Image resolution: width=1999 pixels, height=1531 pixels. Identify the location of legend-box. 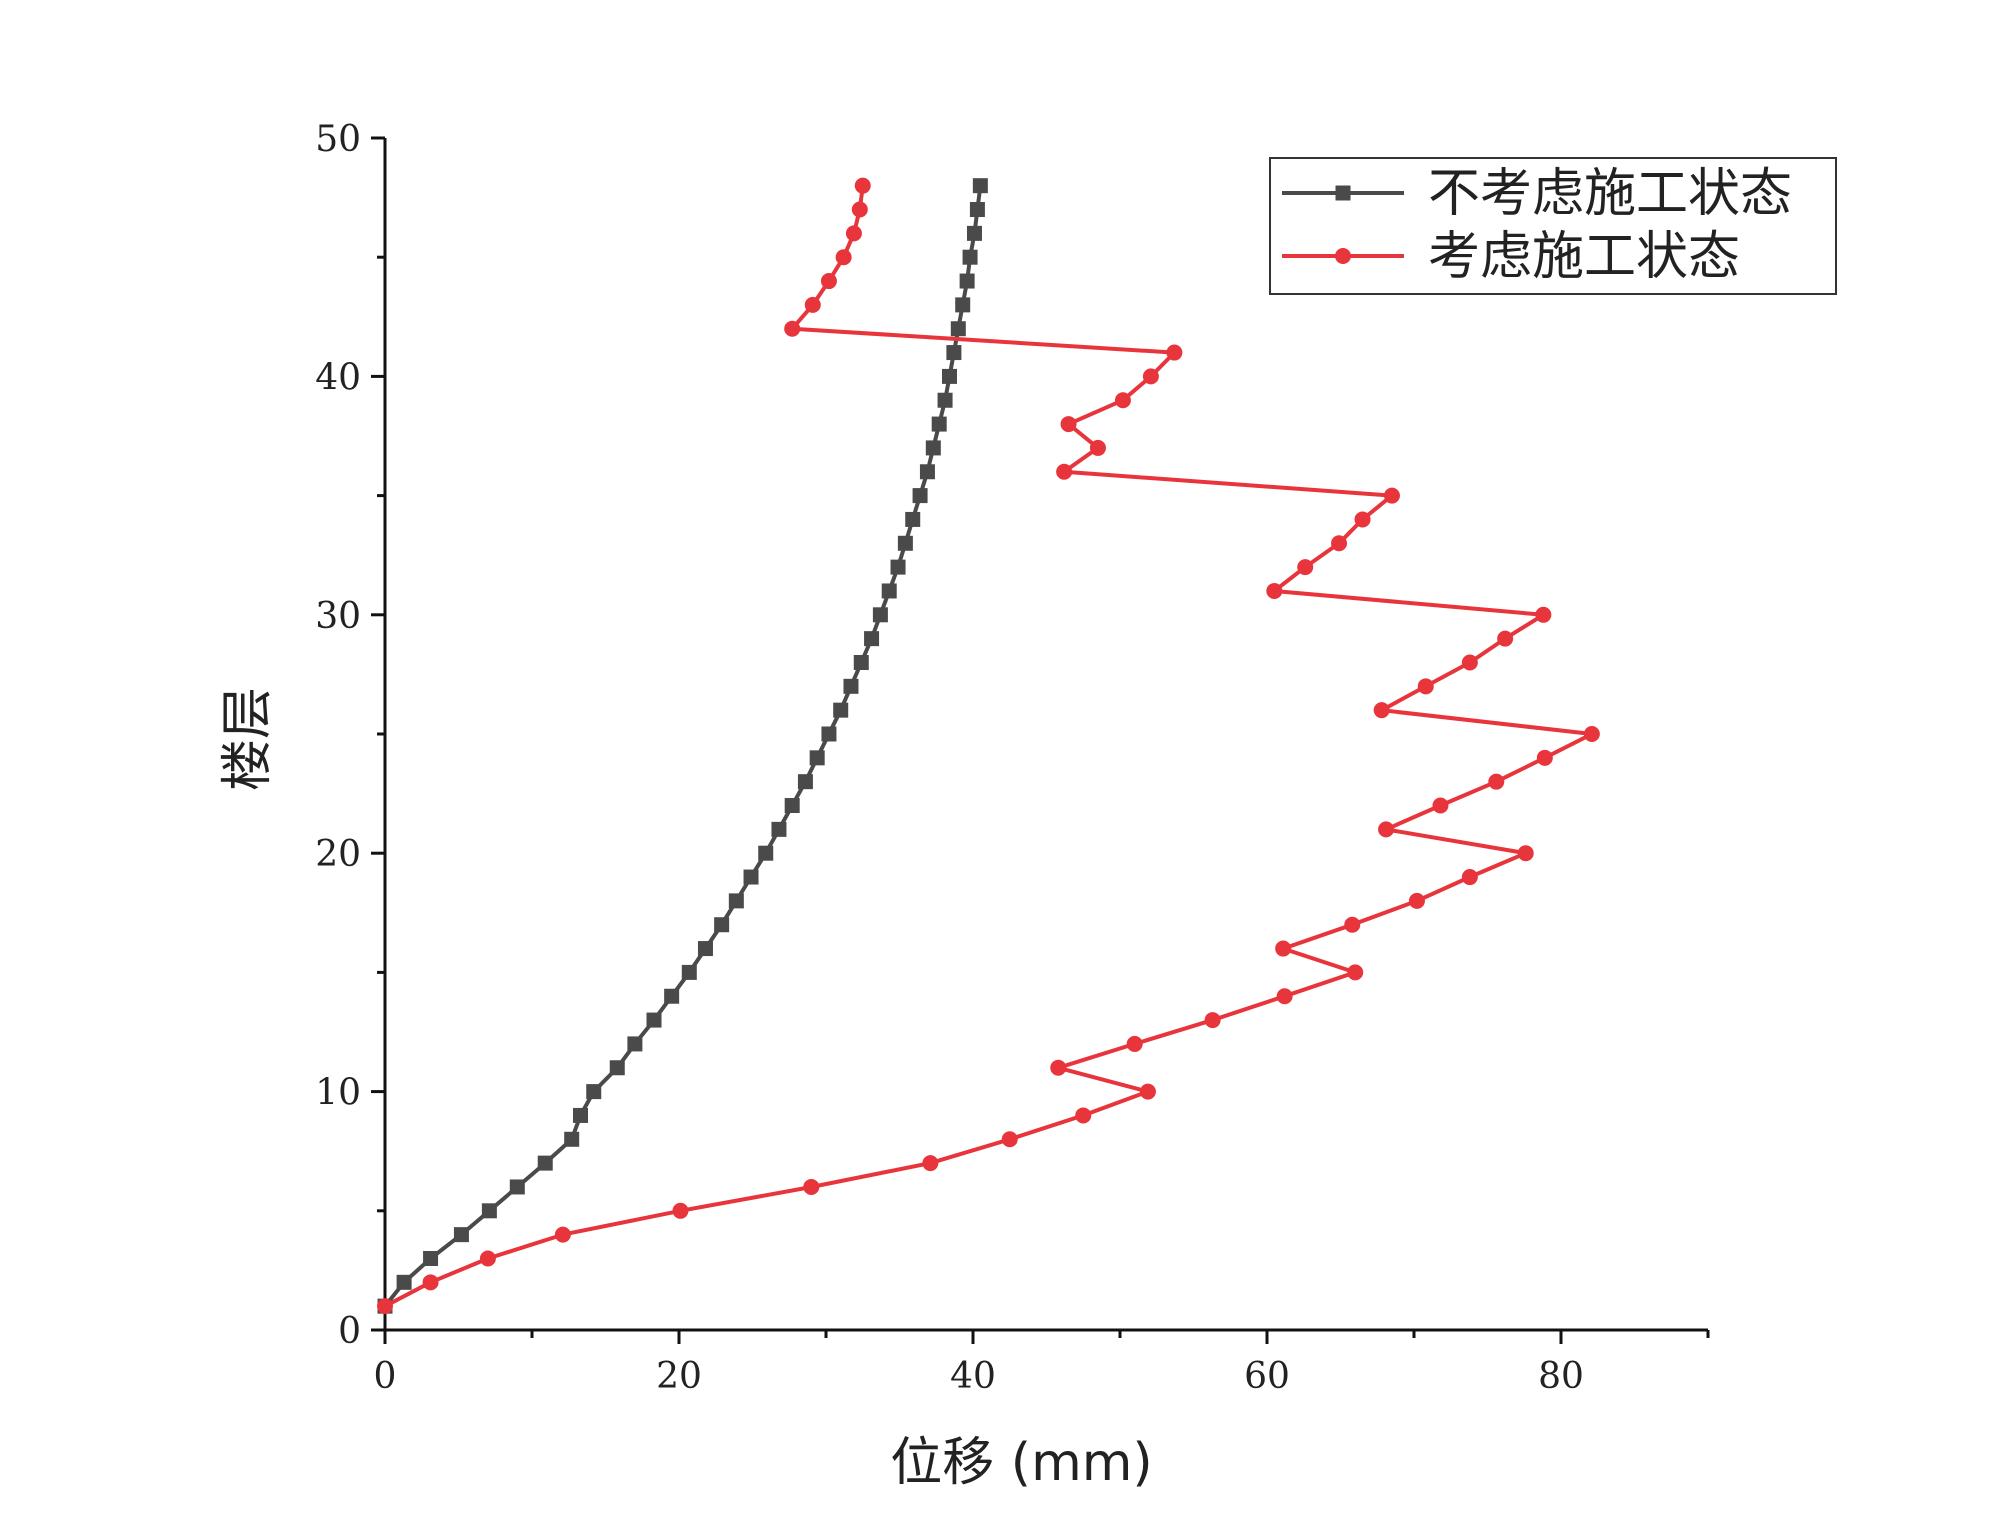
(1553, 226).